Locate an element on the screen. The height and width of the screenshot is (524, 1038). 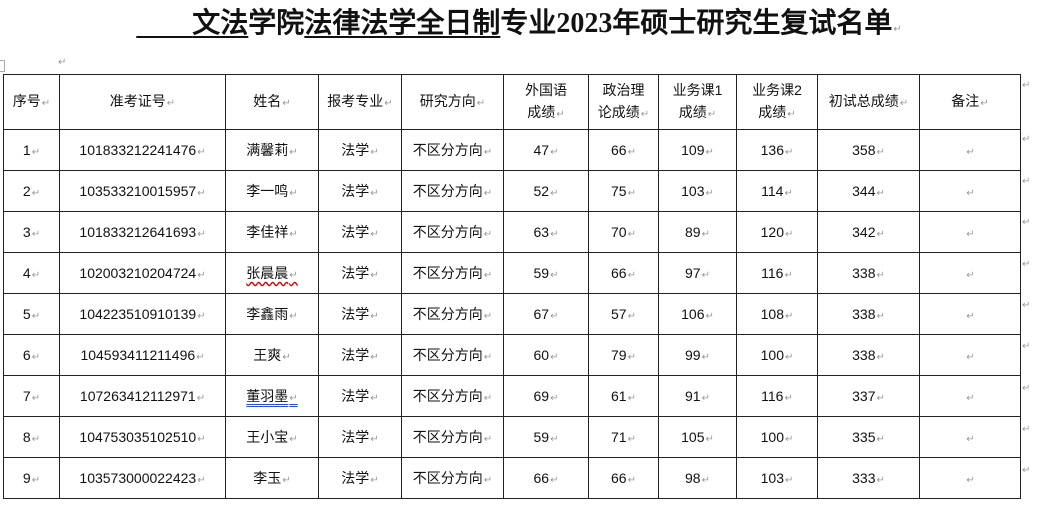
cell-foreign-language: 67 is located at coordinates (546, 314).